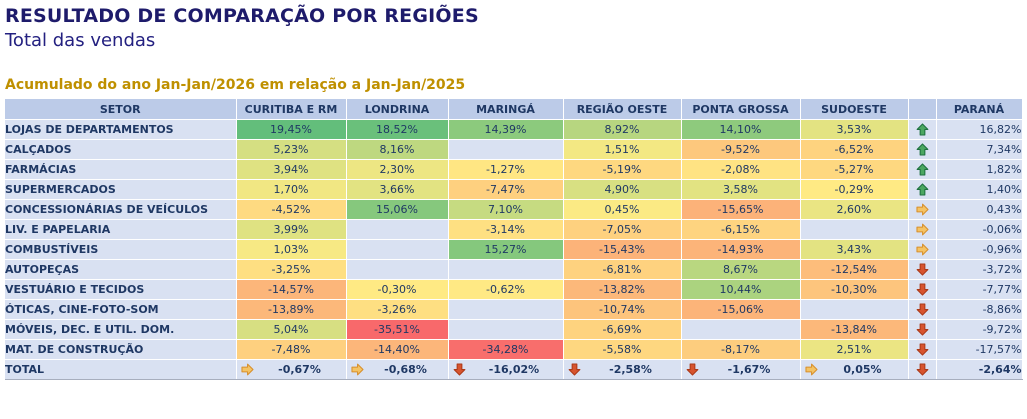  What do you see at coordinates (979, 189) in the screenshot?
I see `parana-value-cell: 1,40%` at bounding box center [979, 189].